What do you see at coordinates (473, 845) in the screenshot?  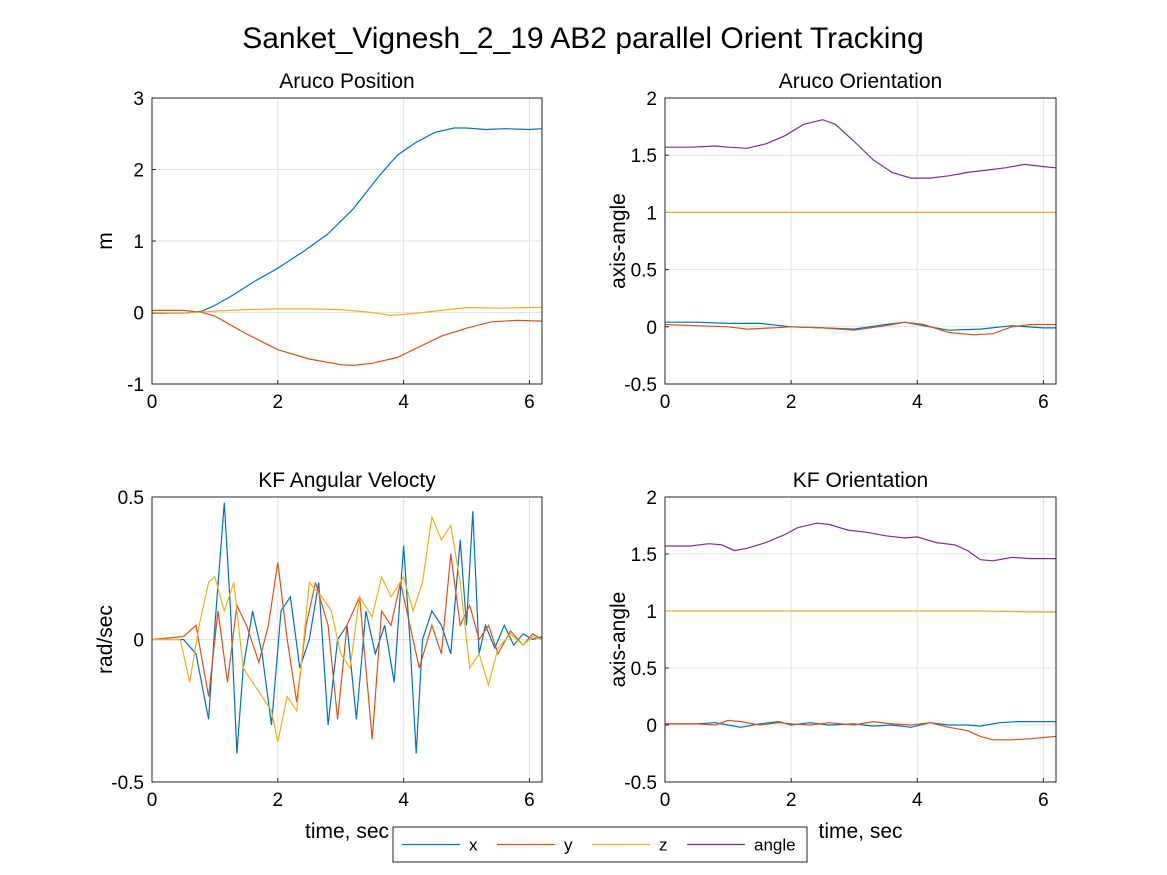 I see `legend-label-x: x` at bounding box center [473, 845].